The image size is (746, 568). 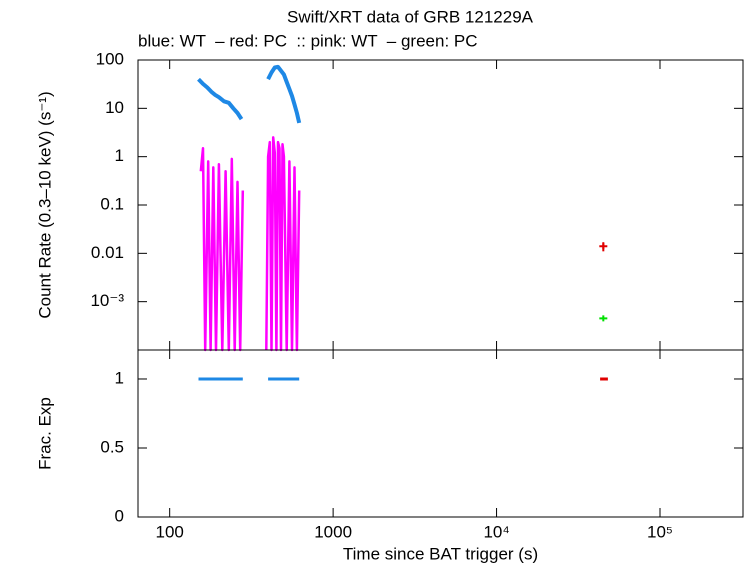 What do you see at coordinates (410, 16) in the screenshot?
I see `chart-title: Swift/XRT data of GRB 121229A` at bounding box center [410, 16].